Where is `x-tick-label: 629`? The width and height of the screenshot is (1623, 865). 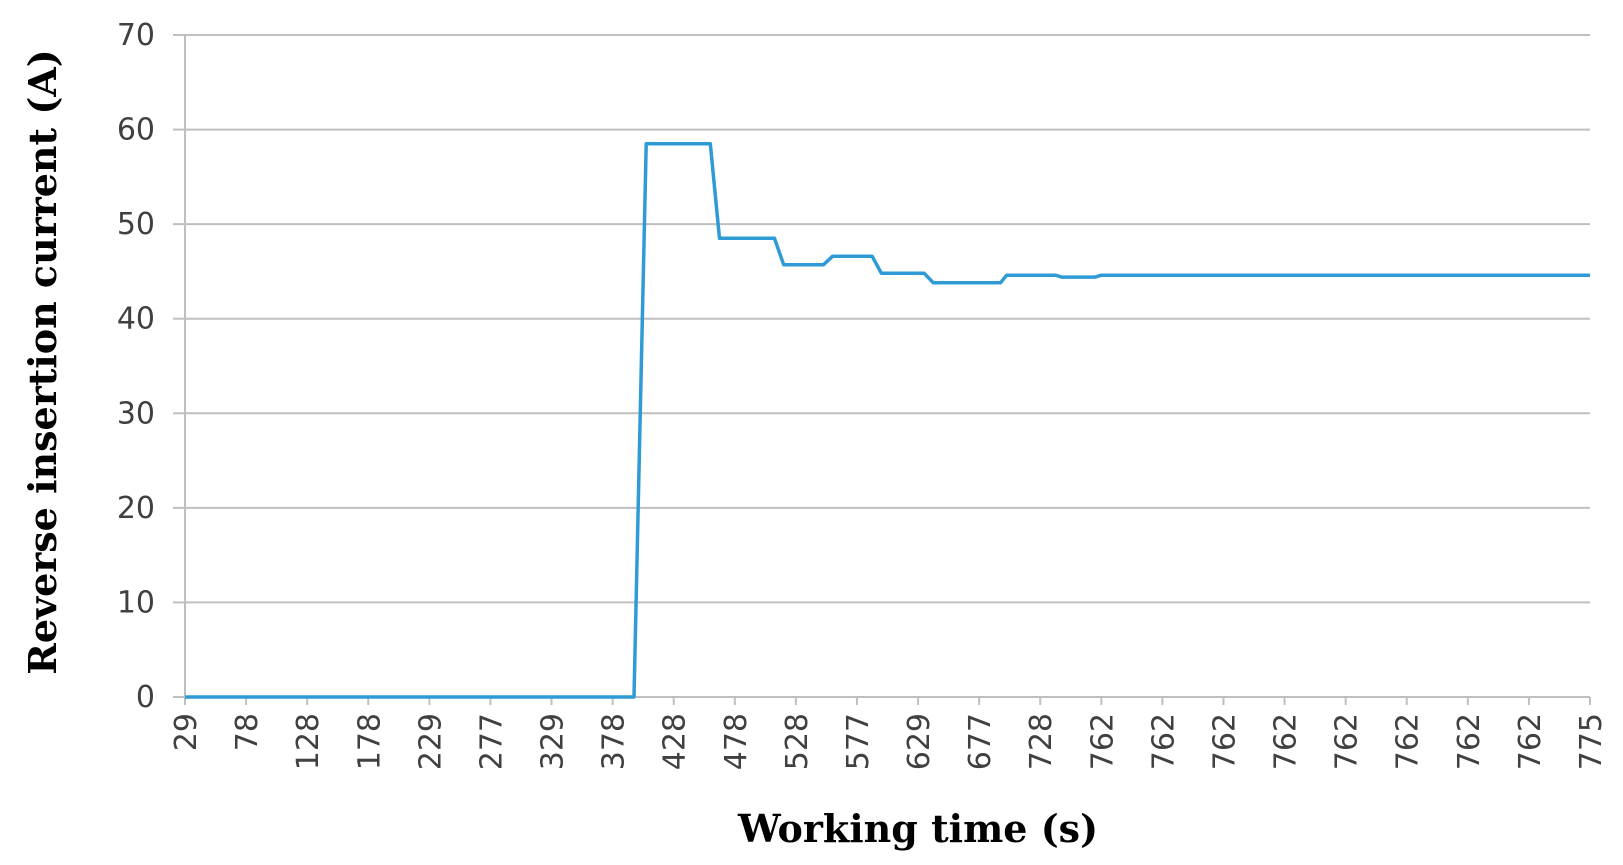
x-tick-label: 629 is located at coordinates (919, 741).